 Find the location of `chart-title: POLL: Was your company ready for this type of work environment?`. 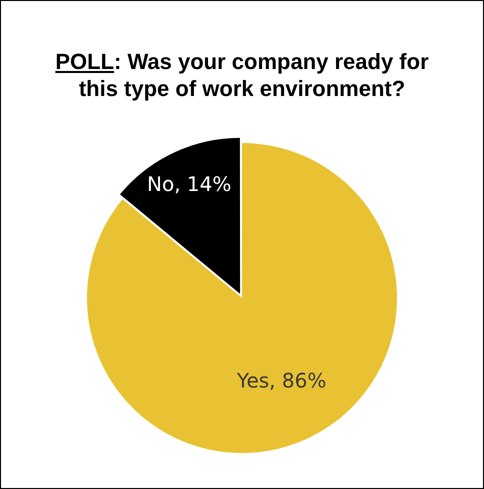

chart-title: POLL: Was your company ready for this type of work environment? is located at coordinates (242, 75).